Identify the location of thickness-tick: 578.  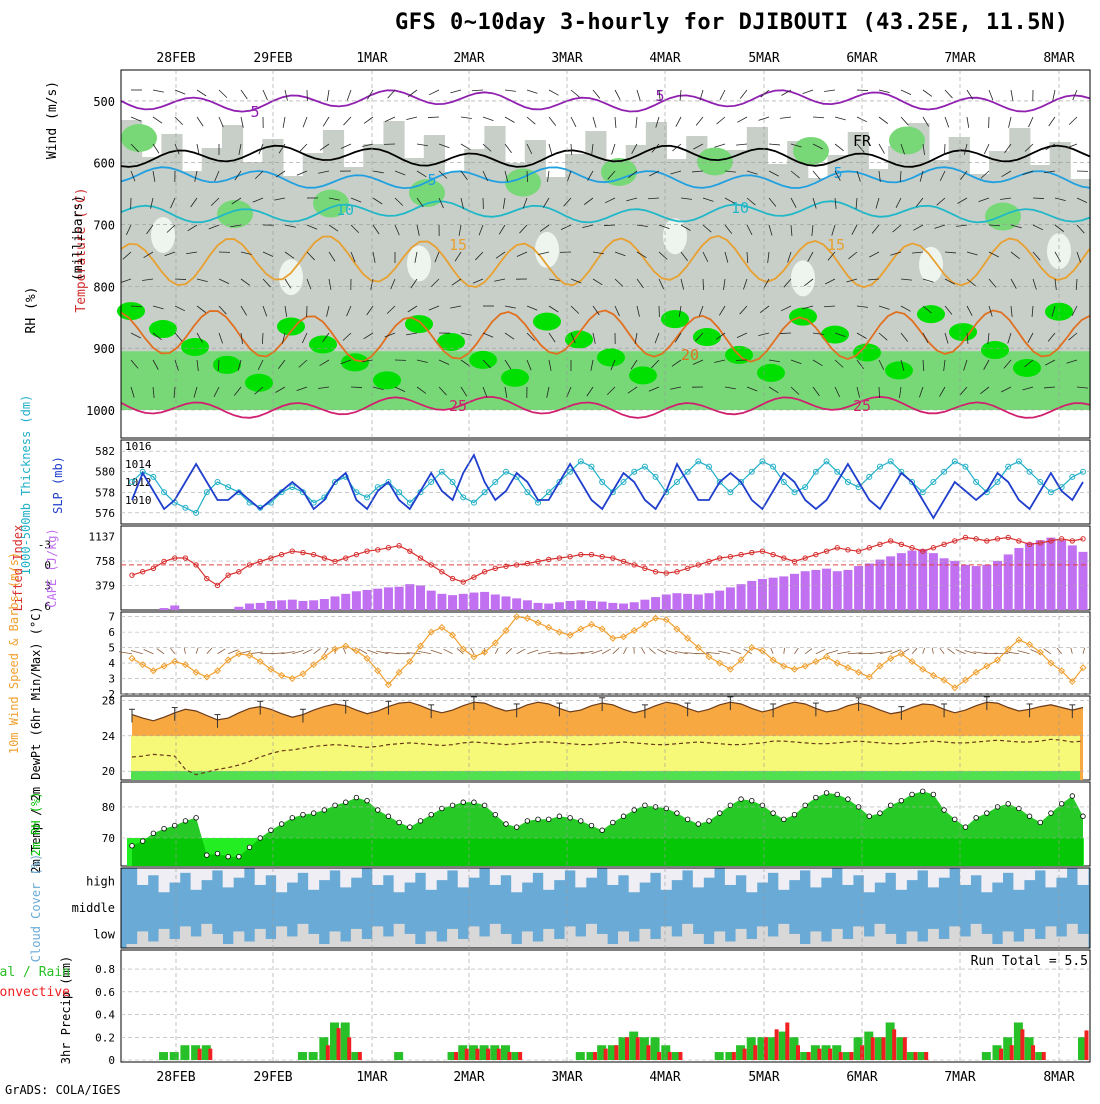
(105, 492).